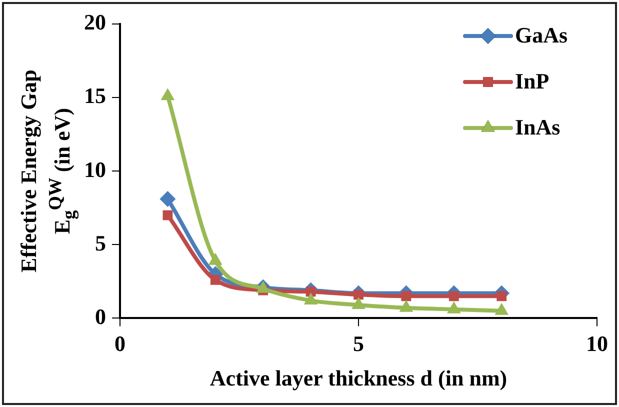  Describe the element at coordinates (532, 81) in the screenshot. I see `legend-label: InP` at that location.